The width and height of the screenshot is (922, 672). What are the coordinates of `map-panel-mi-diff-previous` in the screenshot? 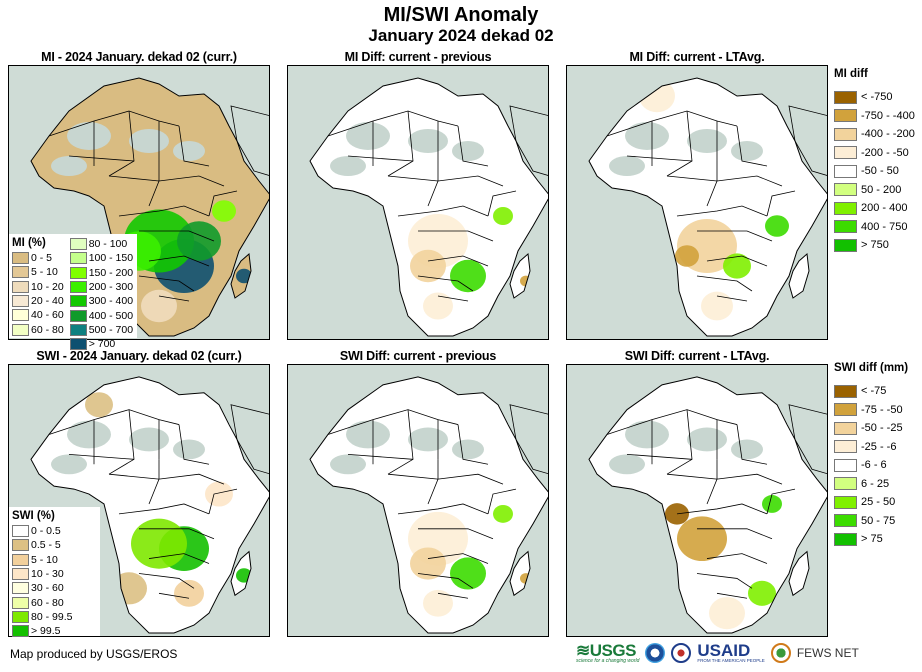 It's located at (418, 202).